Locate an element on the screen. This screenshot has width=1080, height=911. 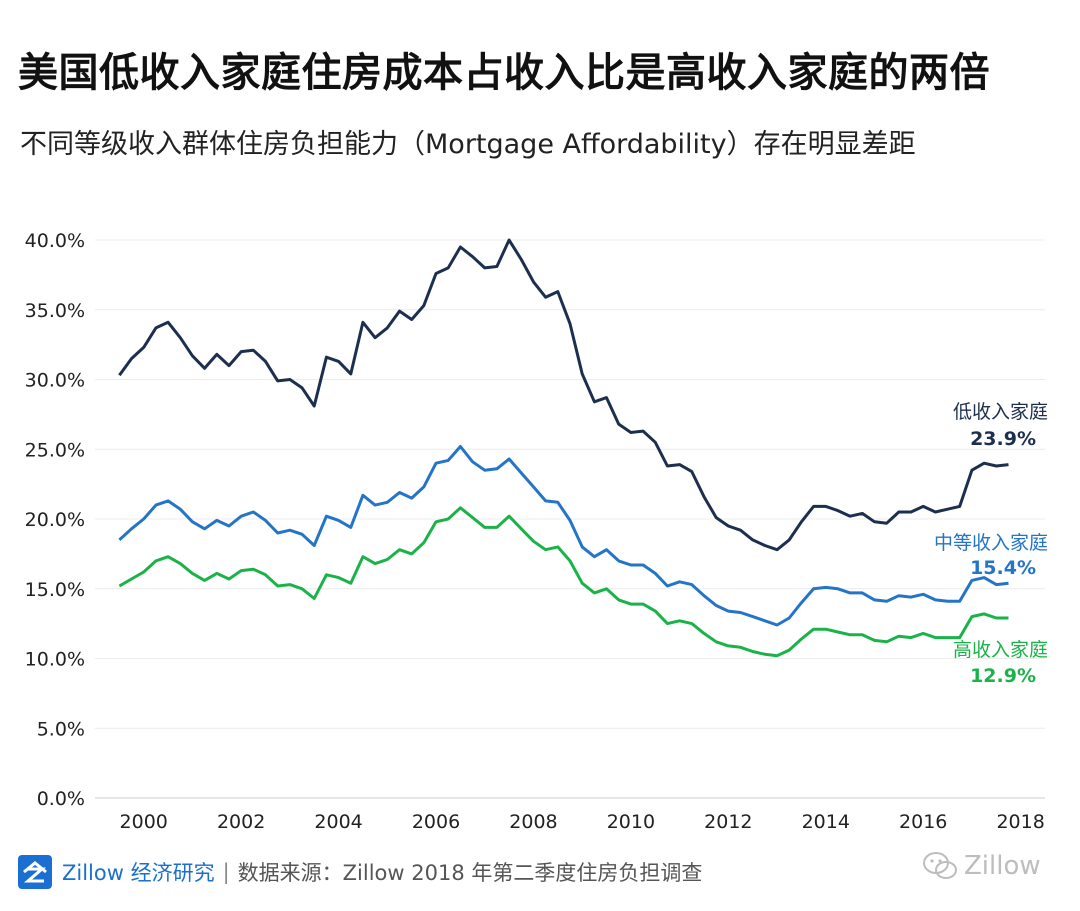
footer-brand: Zillow 经济研究 is located at coordinates (138, 873).